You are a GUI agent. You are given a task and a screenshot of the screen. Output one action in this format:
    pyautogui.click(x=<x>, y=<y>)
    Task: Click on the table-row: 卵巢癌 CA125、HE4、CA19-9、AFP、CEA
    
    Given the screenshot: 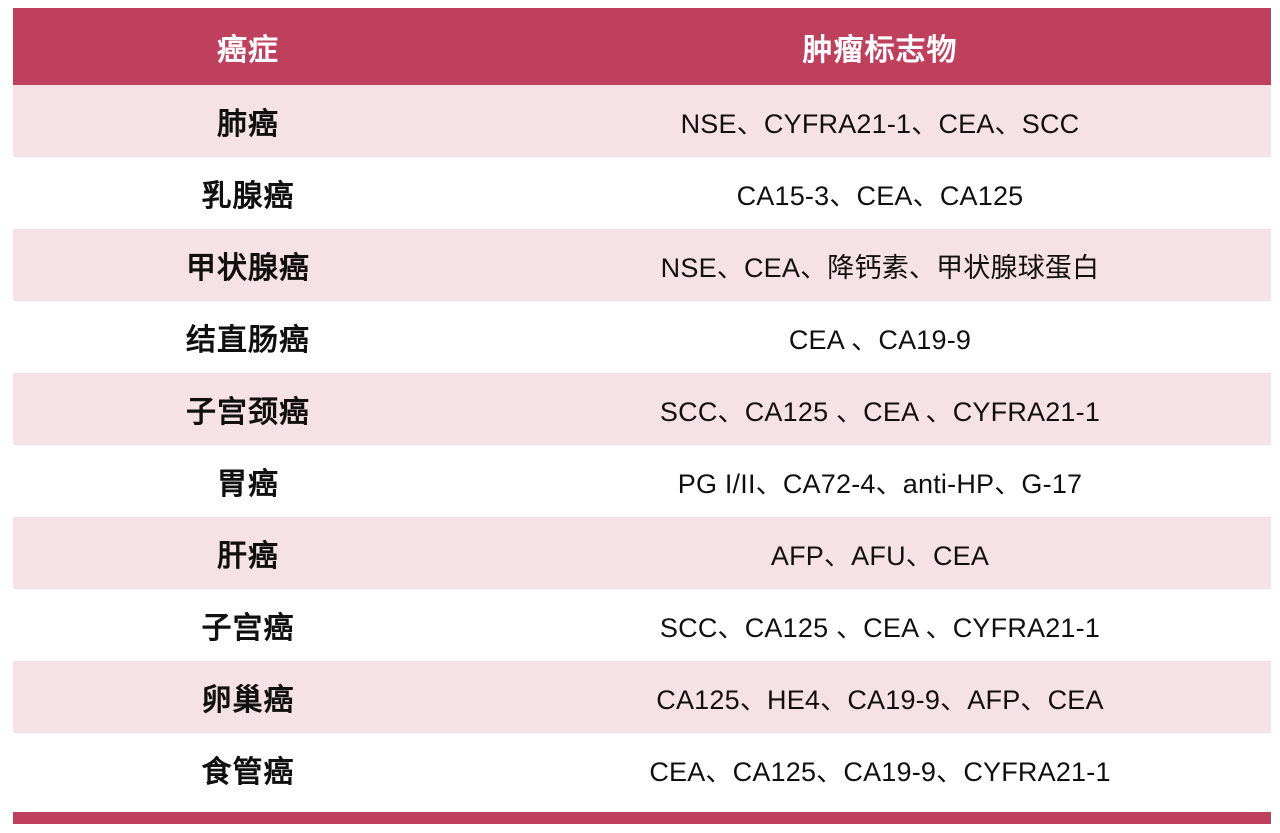 What is the action you would take?
    pyautogui.click(x=642, y=697)
    